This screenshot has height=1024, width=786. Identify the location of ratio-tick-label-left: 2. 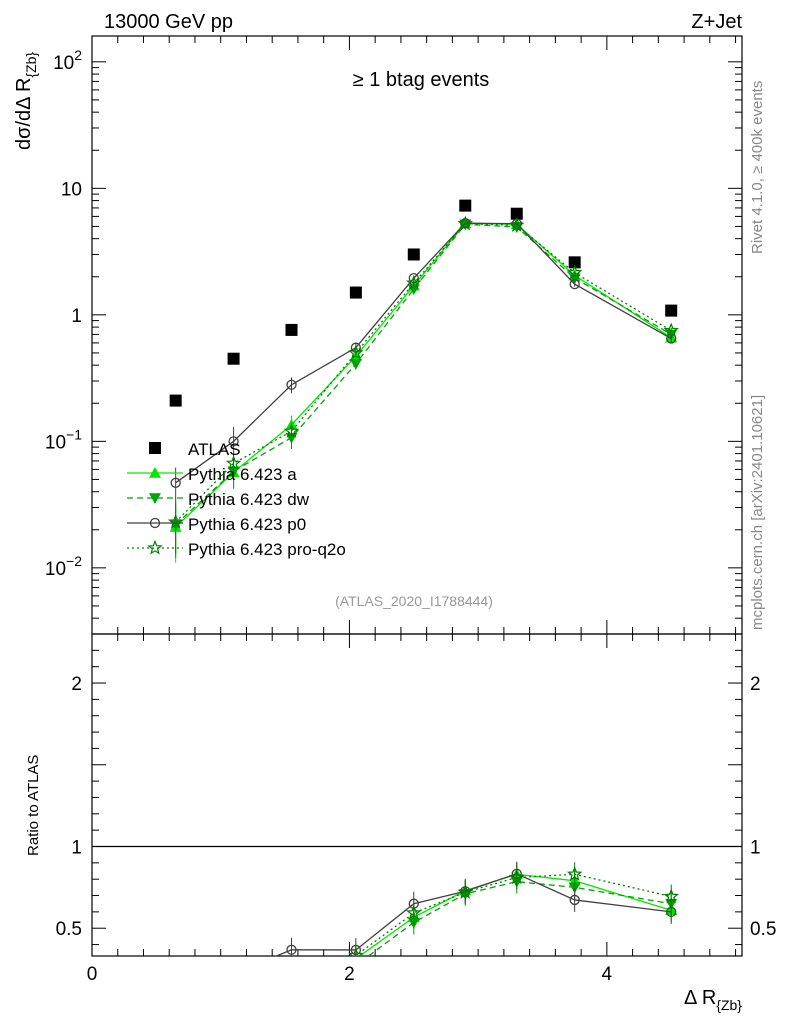
(76, 684).